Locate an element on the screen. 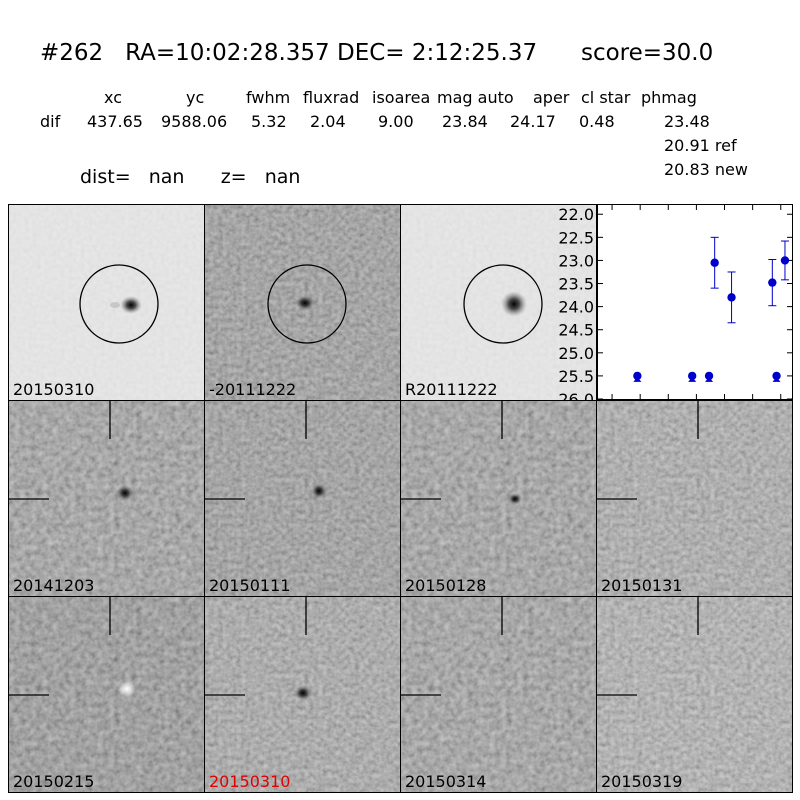 This screenshot has height=800, width=800. ref-magnitude: 20.91 ref is located at coordinates (700, 145).